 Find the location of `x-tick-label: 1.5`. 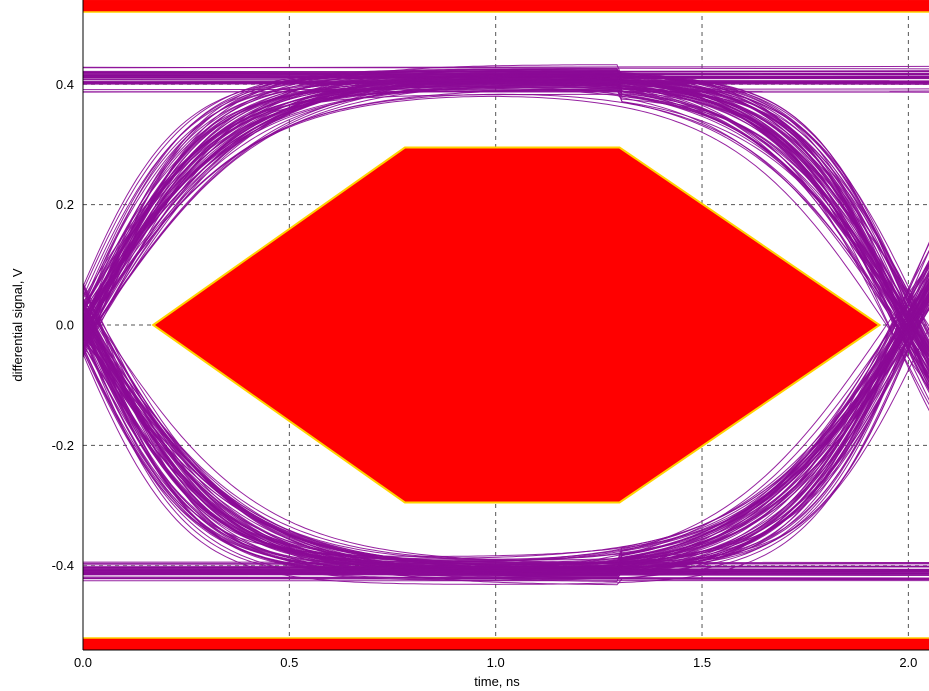

x-tick-label: 1.5 is located at coordinates (702, 662).